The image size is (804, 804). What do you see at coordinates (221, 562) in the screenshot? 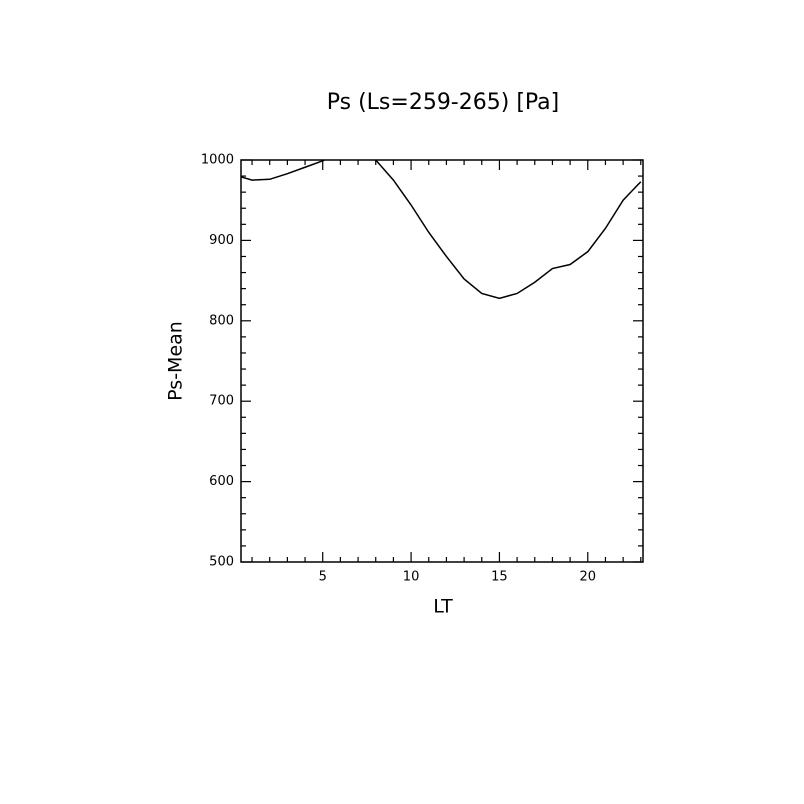
I see `y-tick-label: 500` at bounding box center [221, 562].